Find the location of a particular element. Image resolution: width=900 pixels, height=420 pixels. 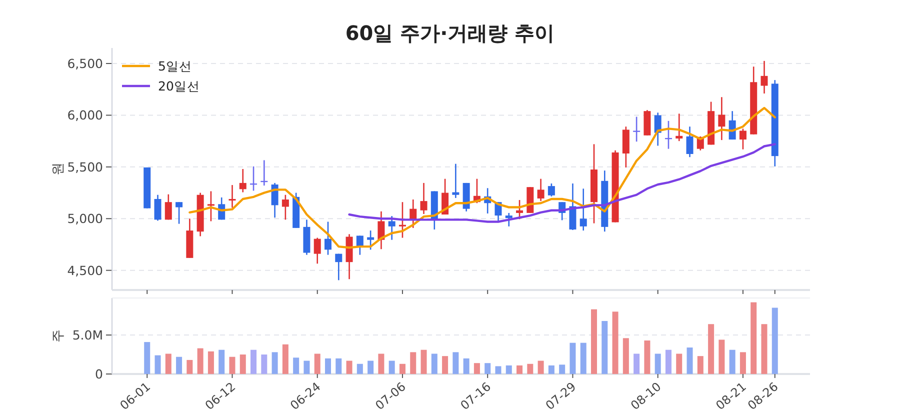

y-axis-title: 원 is located at coordinates (58, 169).